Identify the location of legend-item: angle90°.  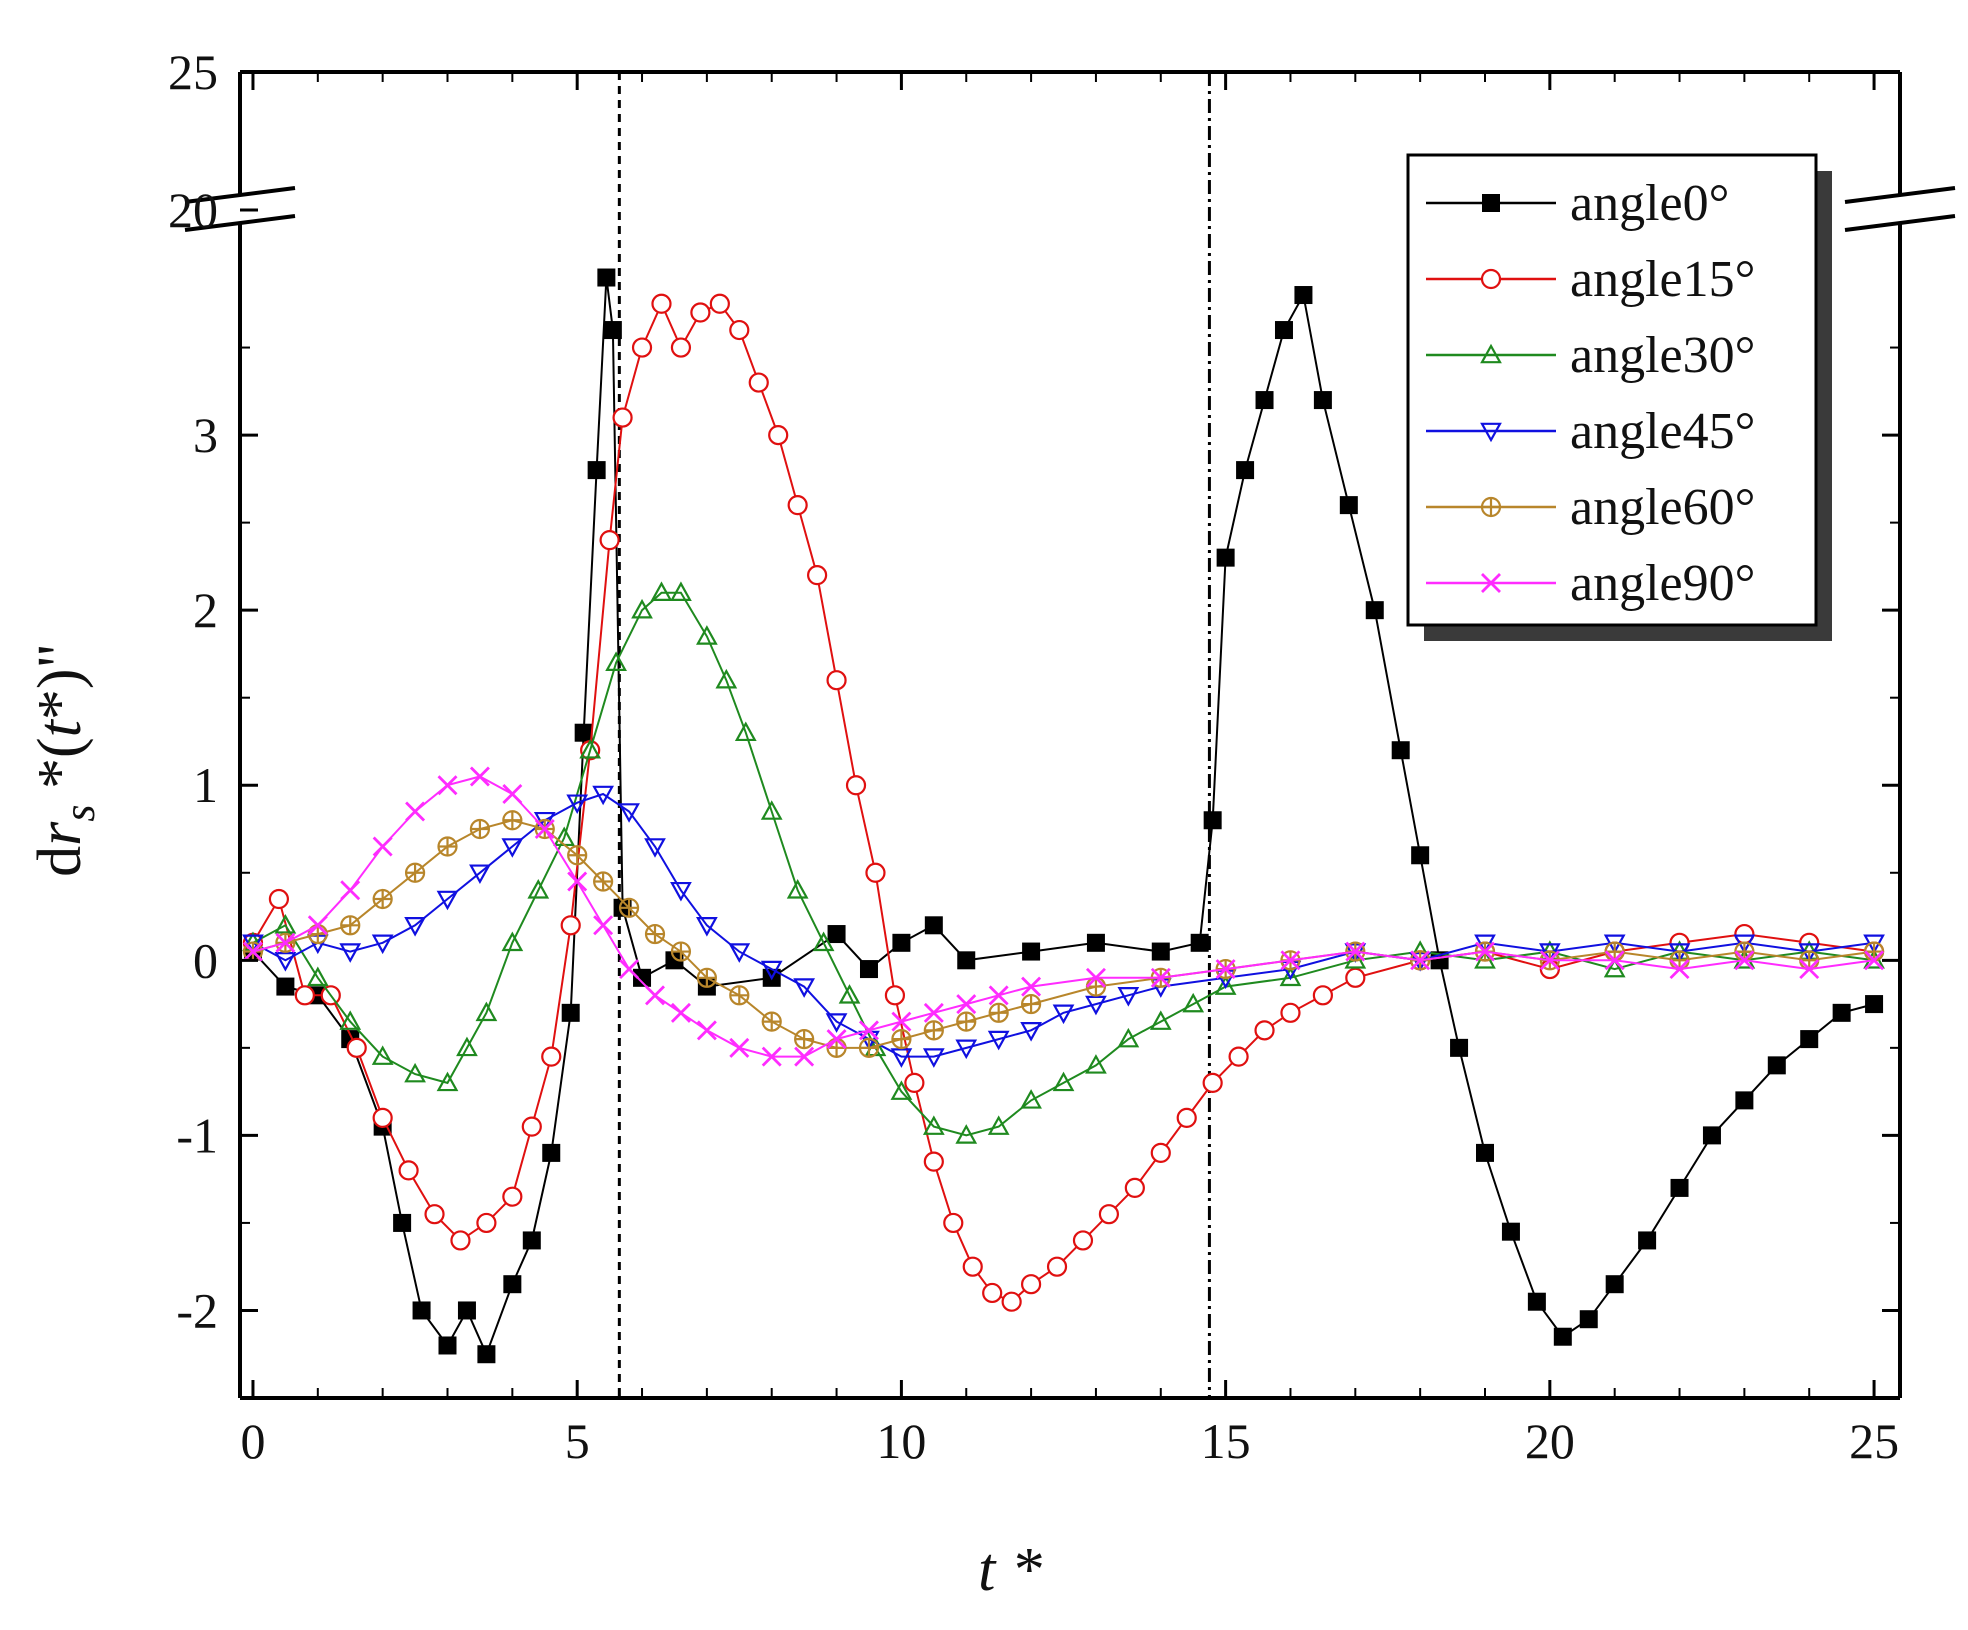
(1590, 583).